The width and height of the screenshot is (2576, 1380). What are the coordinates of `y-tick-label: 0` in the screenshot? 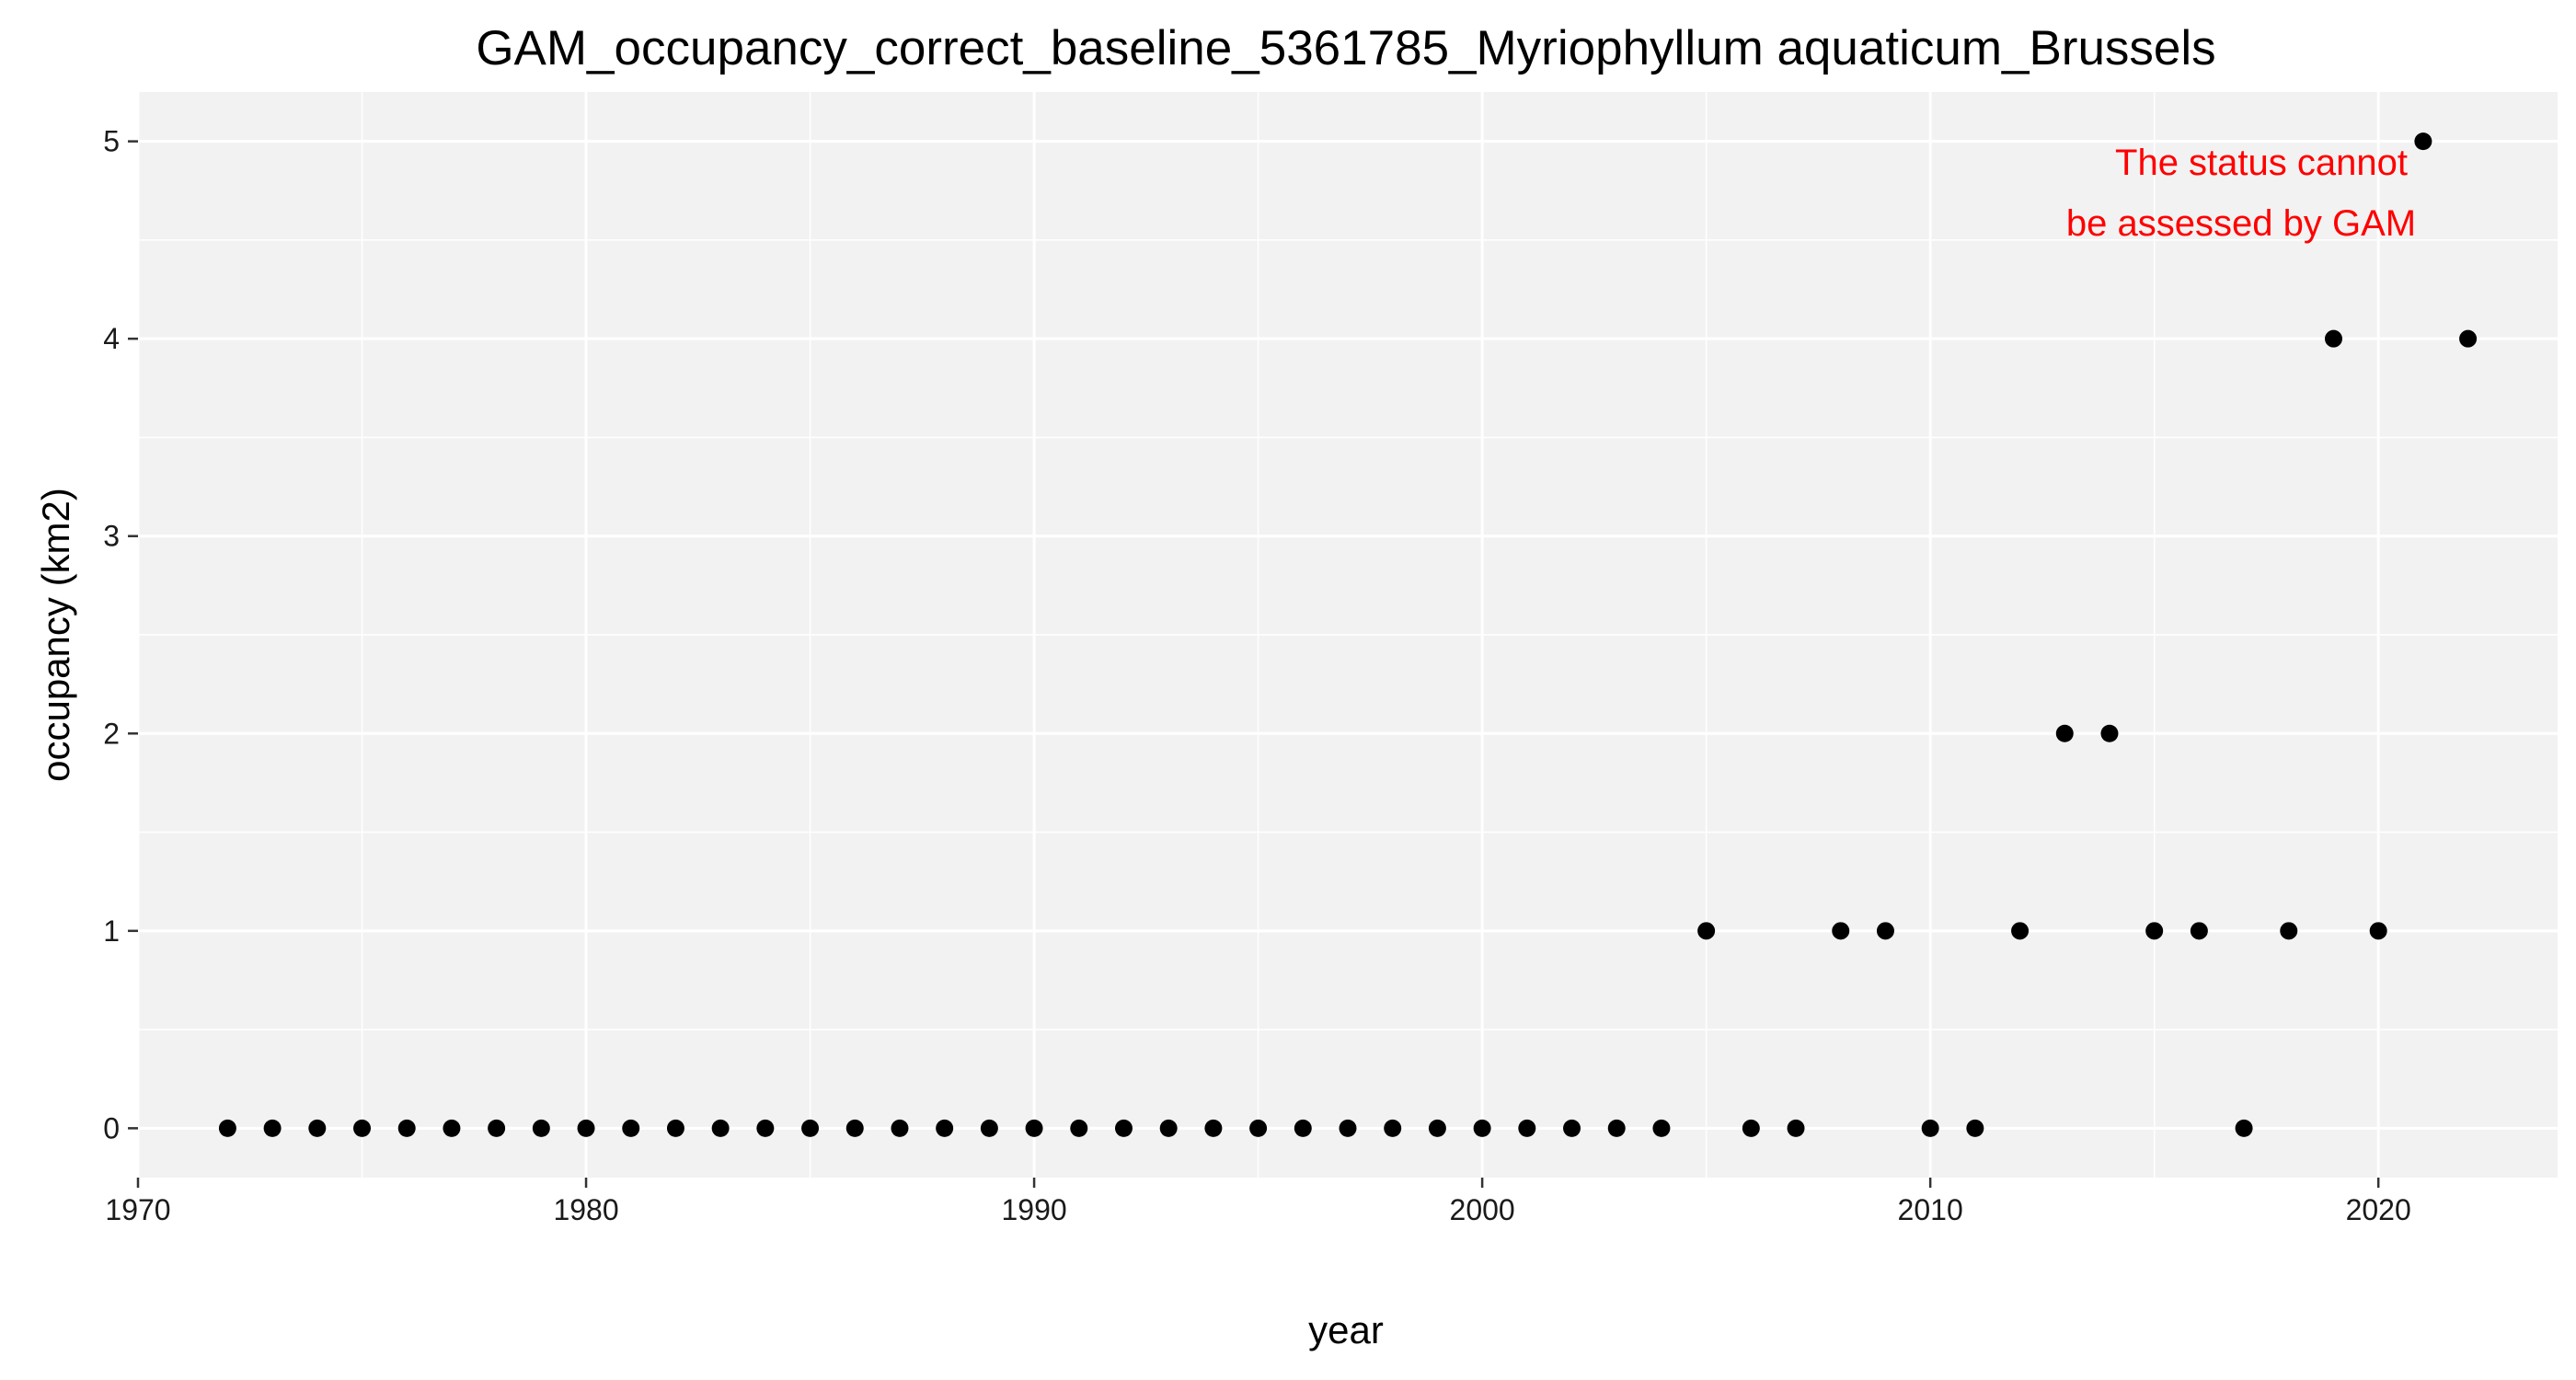 It's located at (111, 1127).